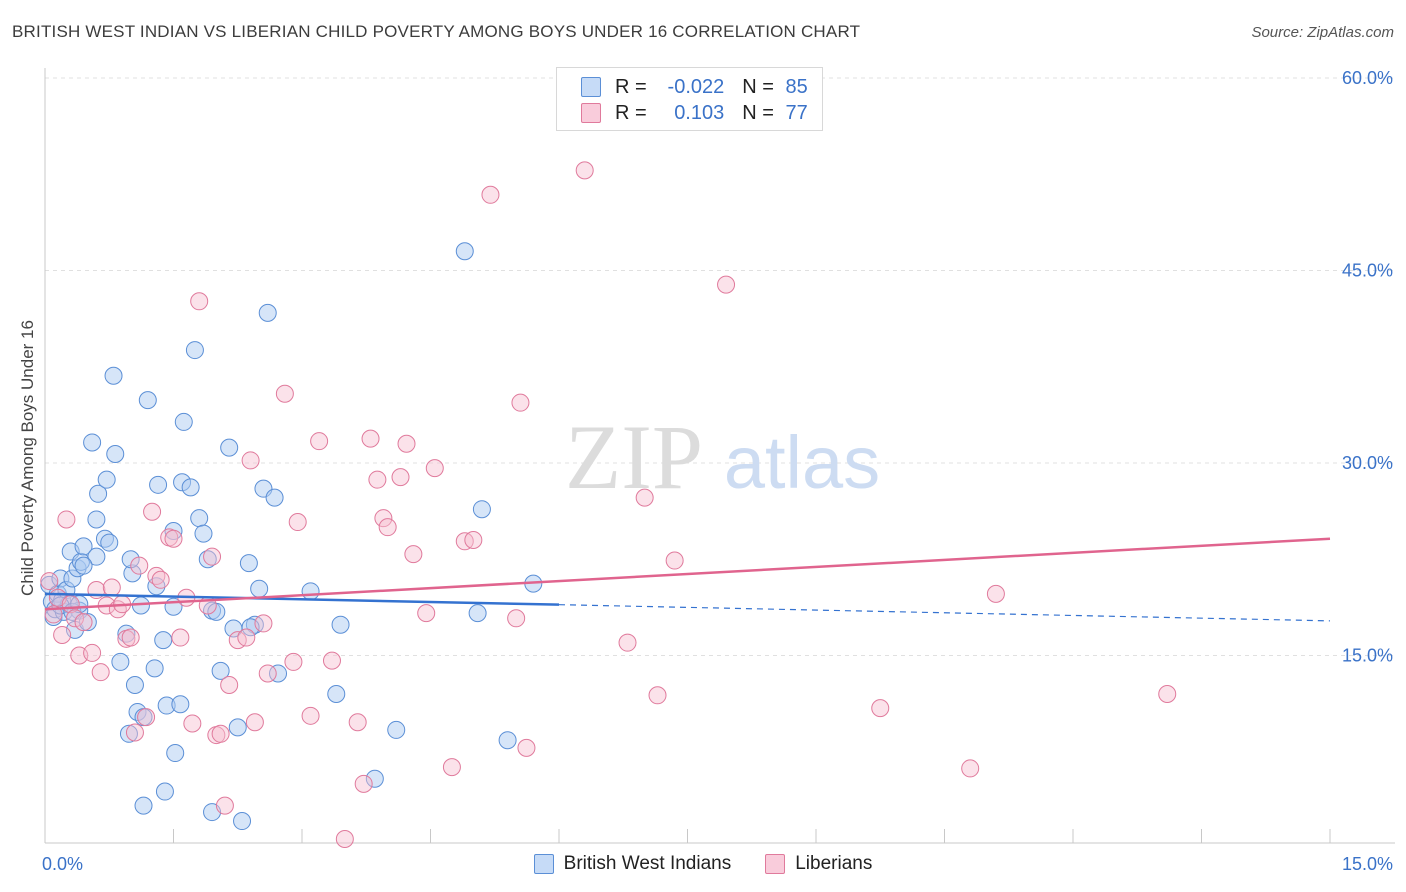  Describe the element at coordinates (796, 112) in the screenshot. I see `legend-n-value: 77` at that location.